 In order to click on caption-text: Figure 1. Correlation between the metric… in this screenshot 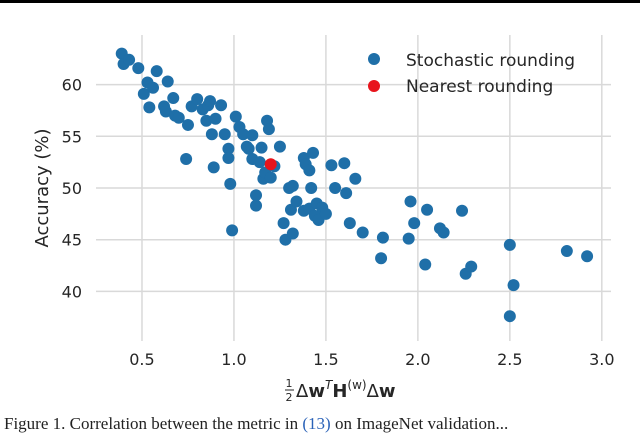, I will do `click(153, 423)`.